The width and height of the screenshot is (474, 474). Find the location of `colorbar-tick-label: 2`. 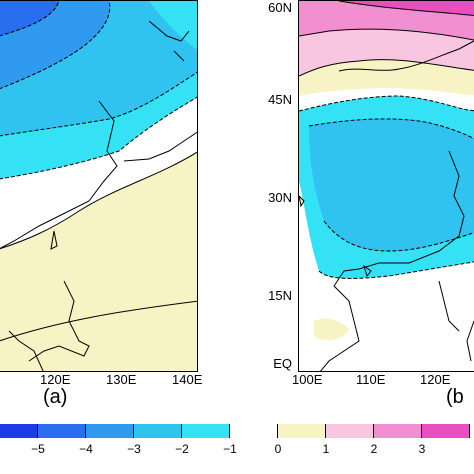

colorbar-tick-label: 2 is located at coordinates (374, 449).